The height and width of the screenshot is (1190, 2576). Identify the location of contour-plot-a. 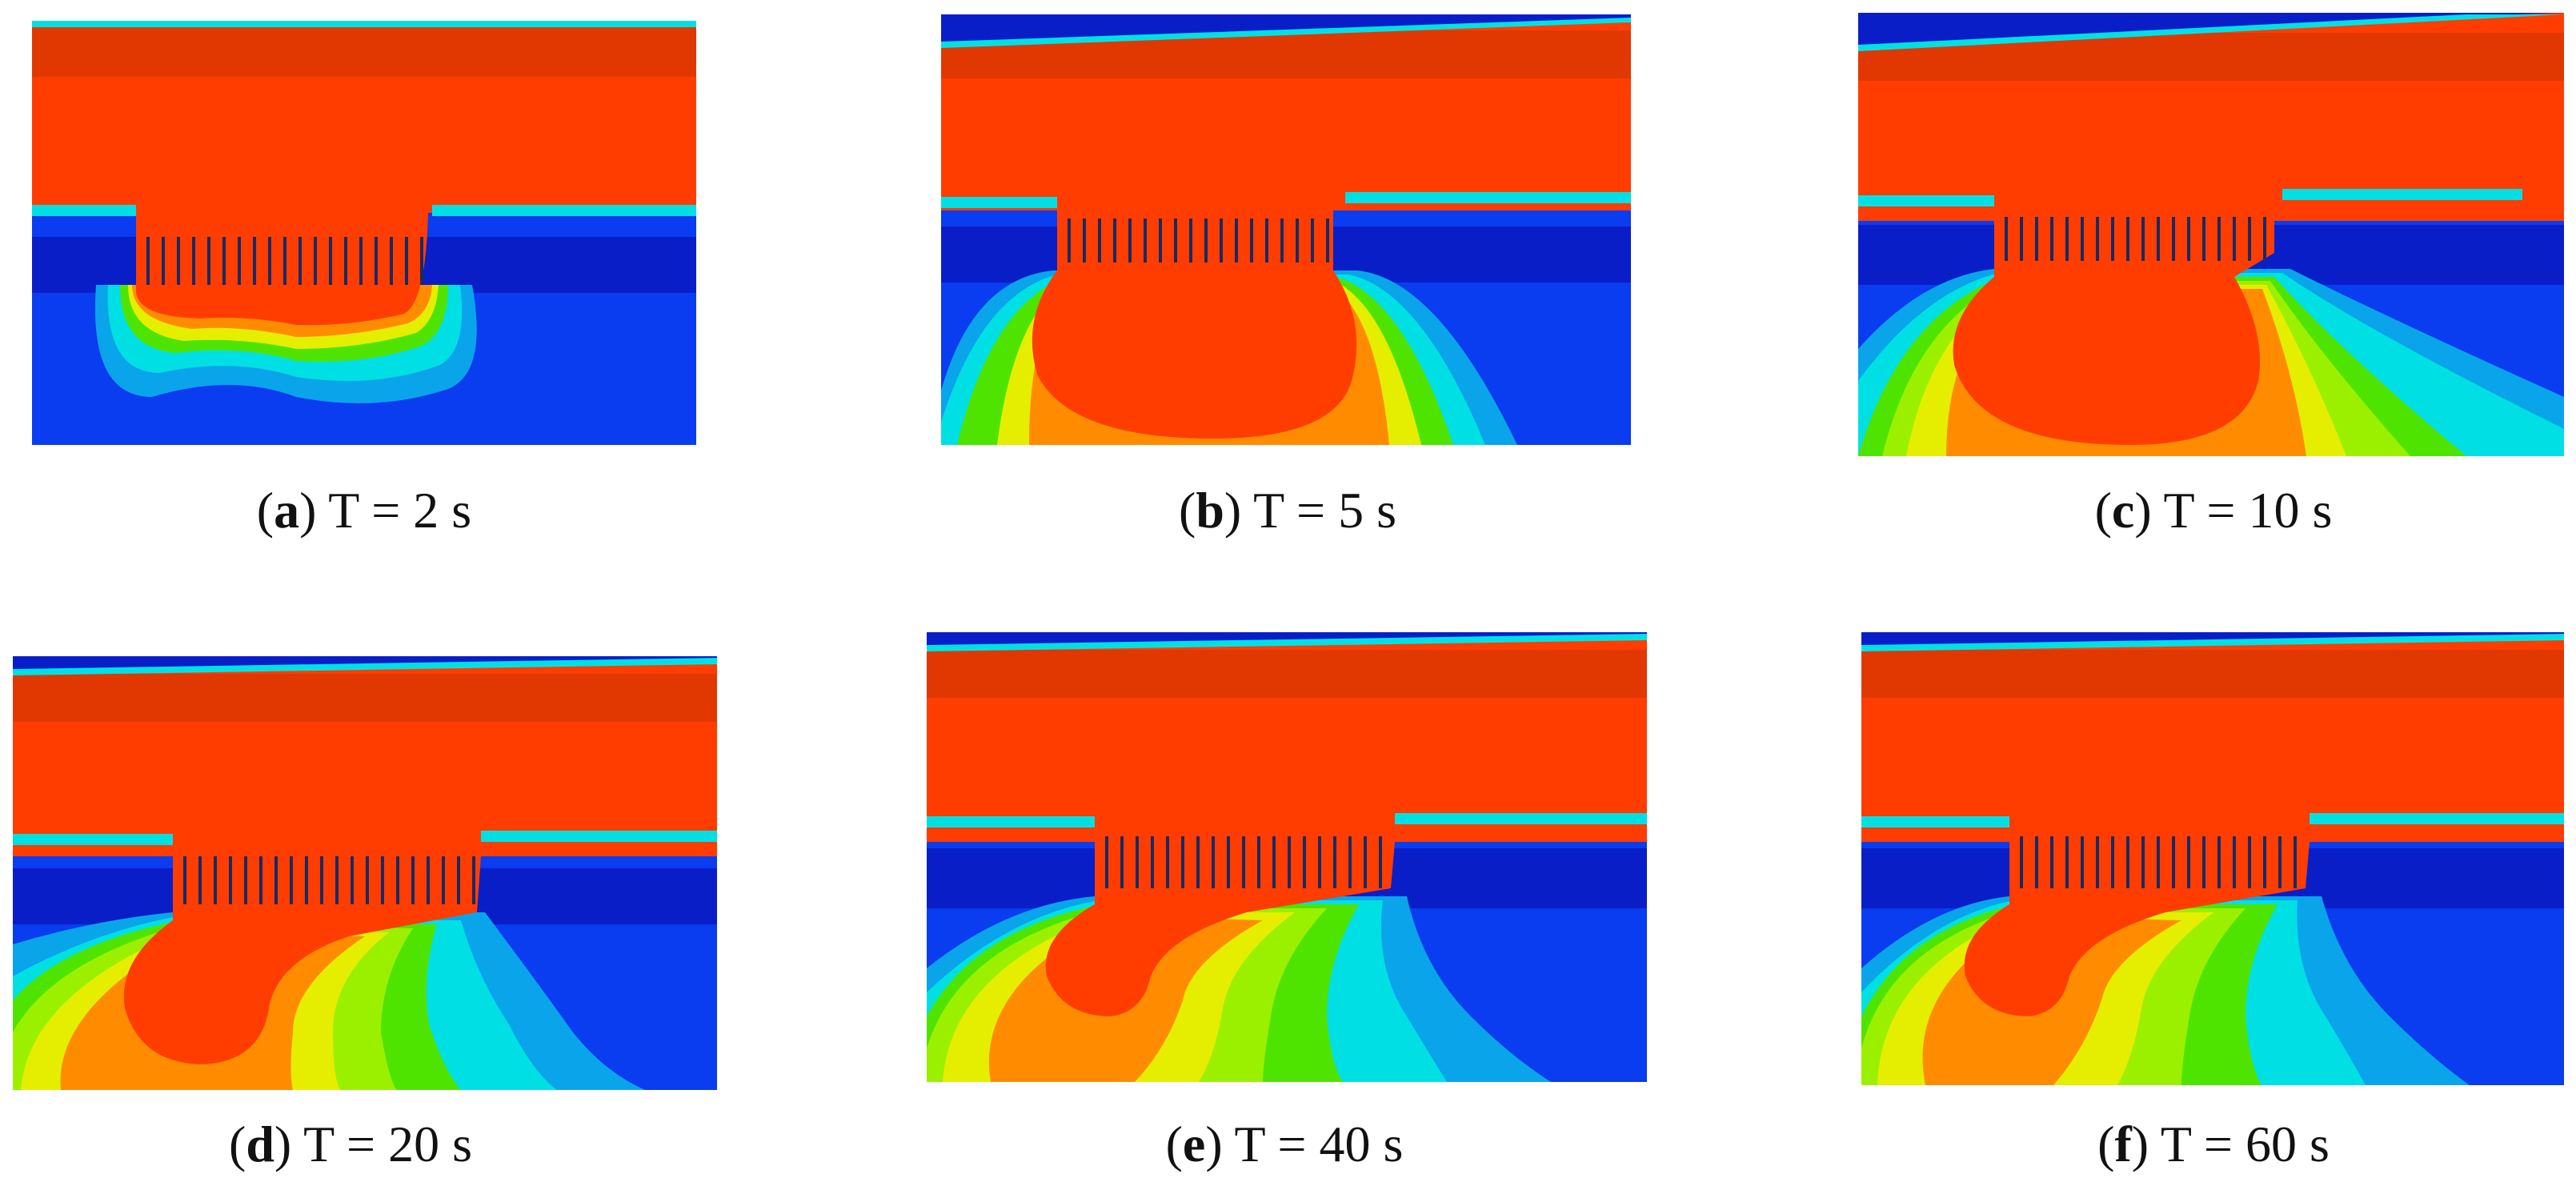
(364, 233).